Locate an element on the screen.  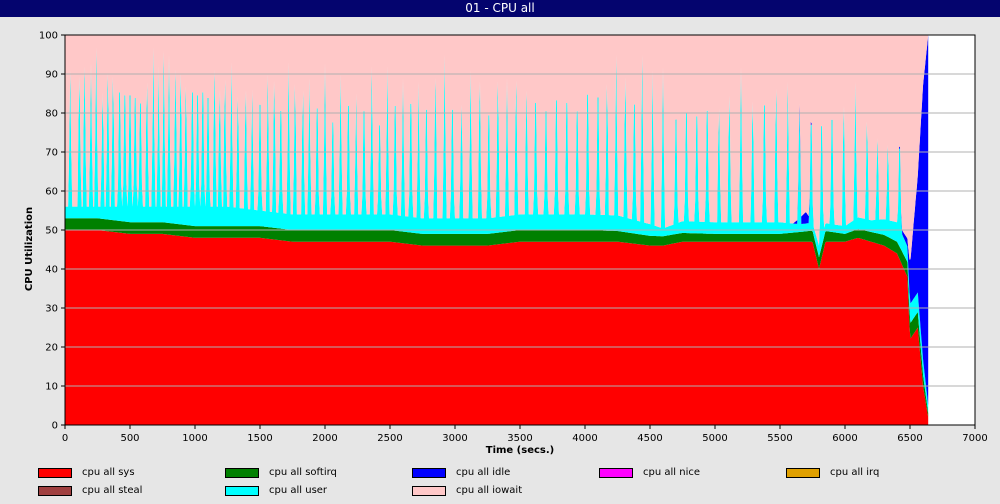
legend-label: cpu all user is located at coordinates (298, 490).